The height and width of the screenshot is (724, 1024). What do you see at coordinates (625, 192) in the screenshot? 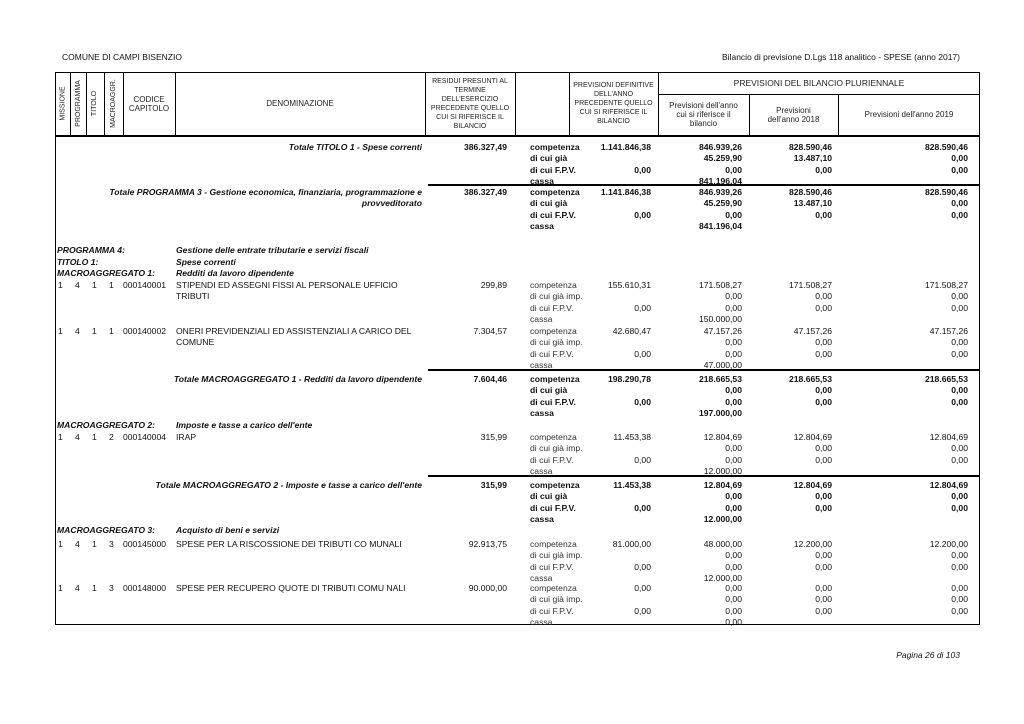
I see `previsioni-definitive-value: 1.141.846,38` at bounding box center [625, 192].